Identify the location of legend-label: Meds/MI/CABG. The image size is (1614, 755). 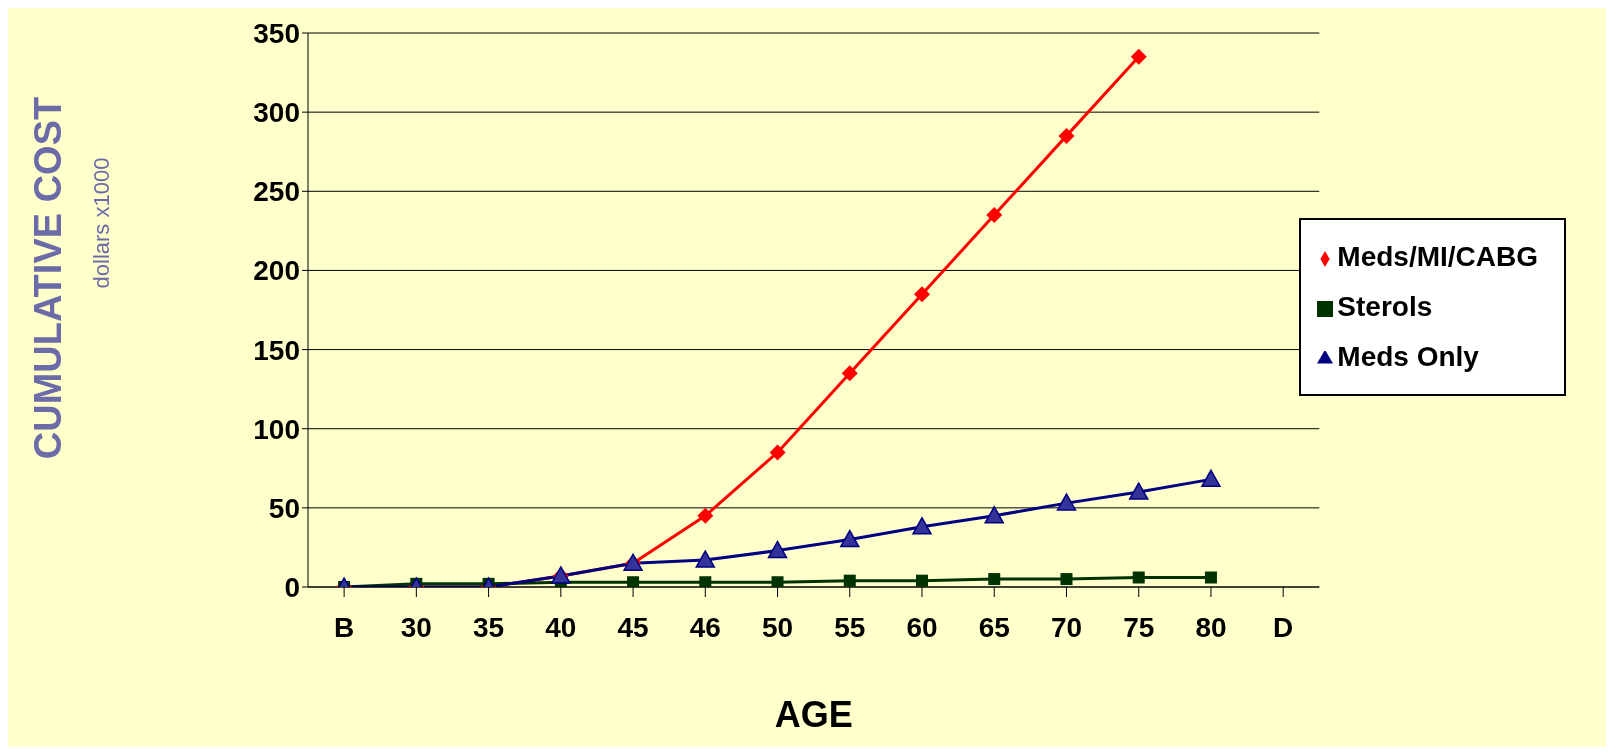
(1437, 256).